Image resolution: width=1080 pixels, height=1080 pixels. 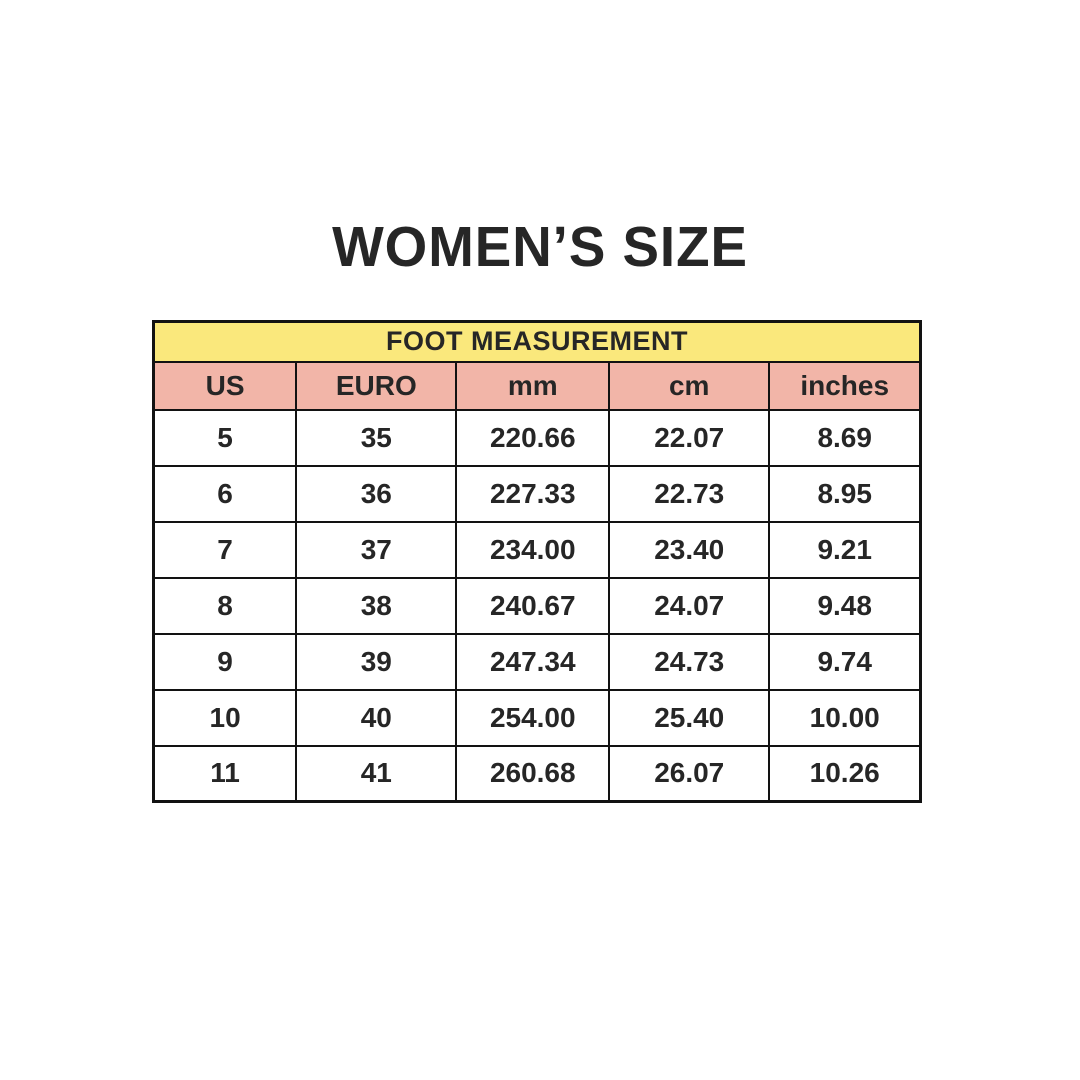 I want to click on table-row: 10 40 254.00 25.40 10.00, so click(x=537, y=717).